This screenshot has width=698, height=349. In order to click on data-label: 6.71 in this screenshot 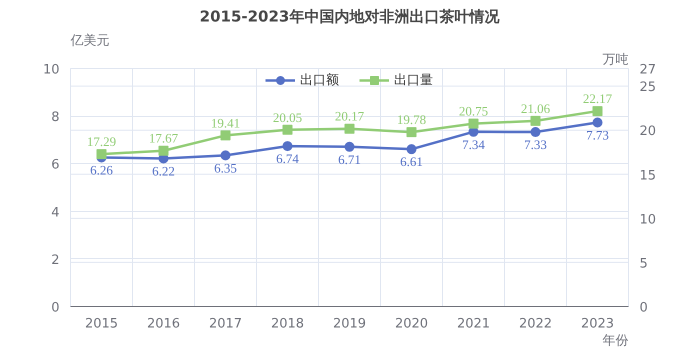, I will do `click(349, 159)`.